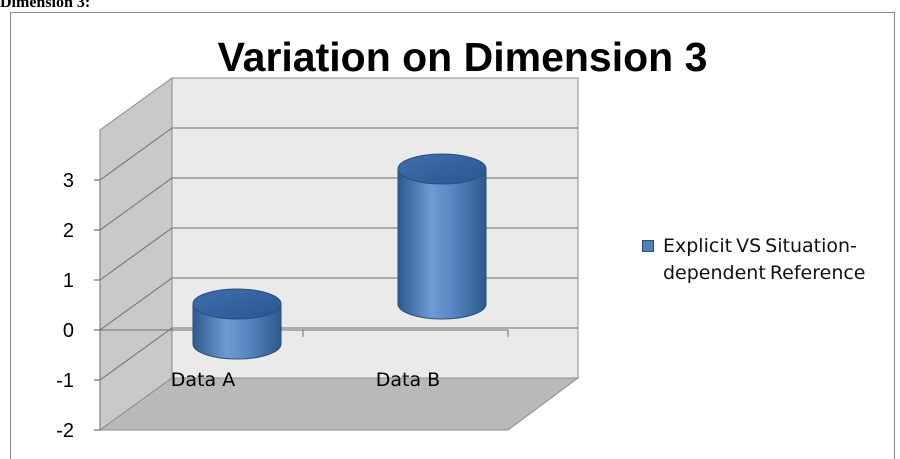 This screenshot has width=900, height=459. I want to click on x-tick-label: Data A, so click(203, 380).